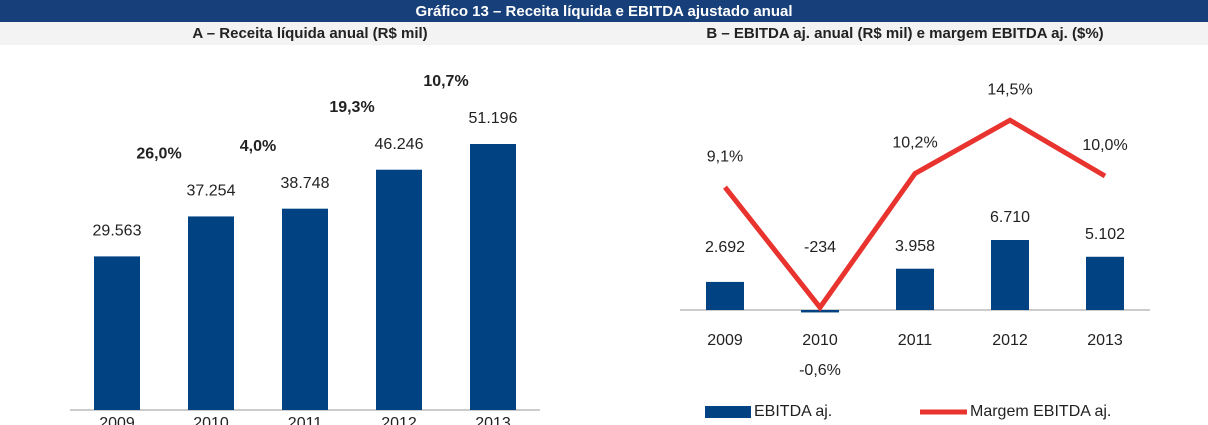  Describe the element at coordinates (158, 154) in the screenshot. I see `growth-label: 26,0%` at that location.